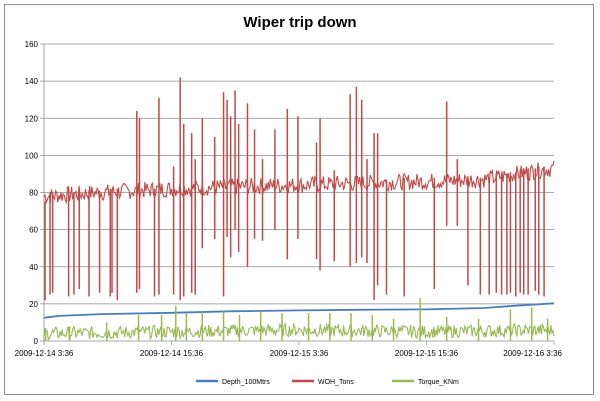  I want to click on y-tick-labels: 0 20 40 60 80 100 120 140 160, so click(32, 193).